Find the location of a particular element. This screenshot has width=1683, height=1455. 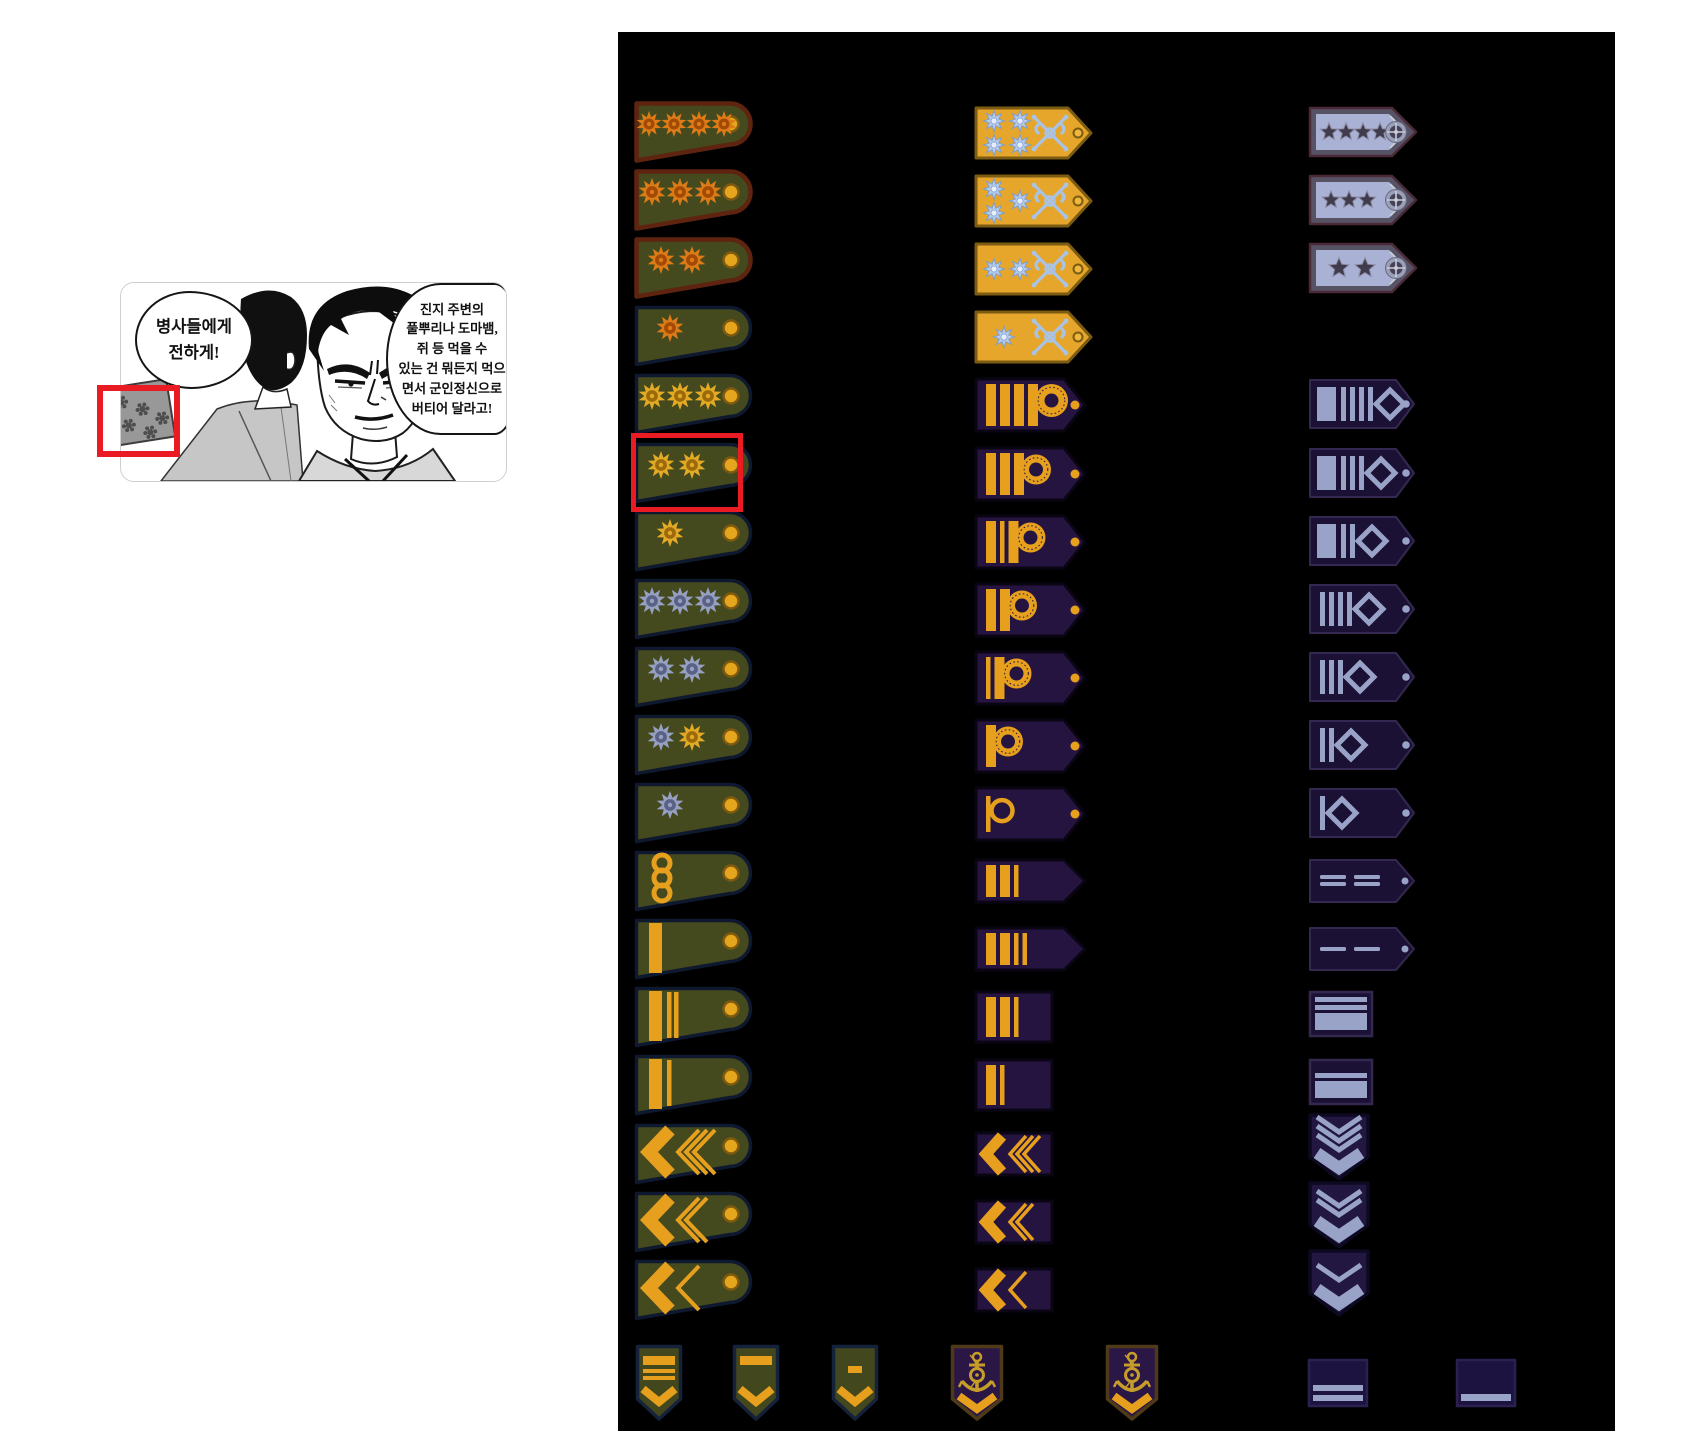

army-cadet-patch-3-bars is located at coordinates (659, 1383).